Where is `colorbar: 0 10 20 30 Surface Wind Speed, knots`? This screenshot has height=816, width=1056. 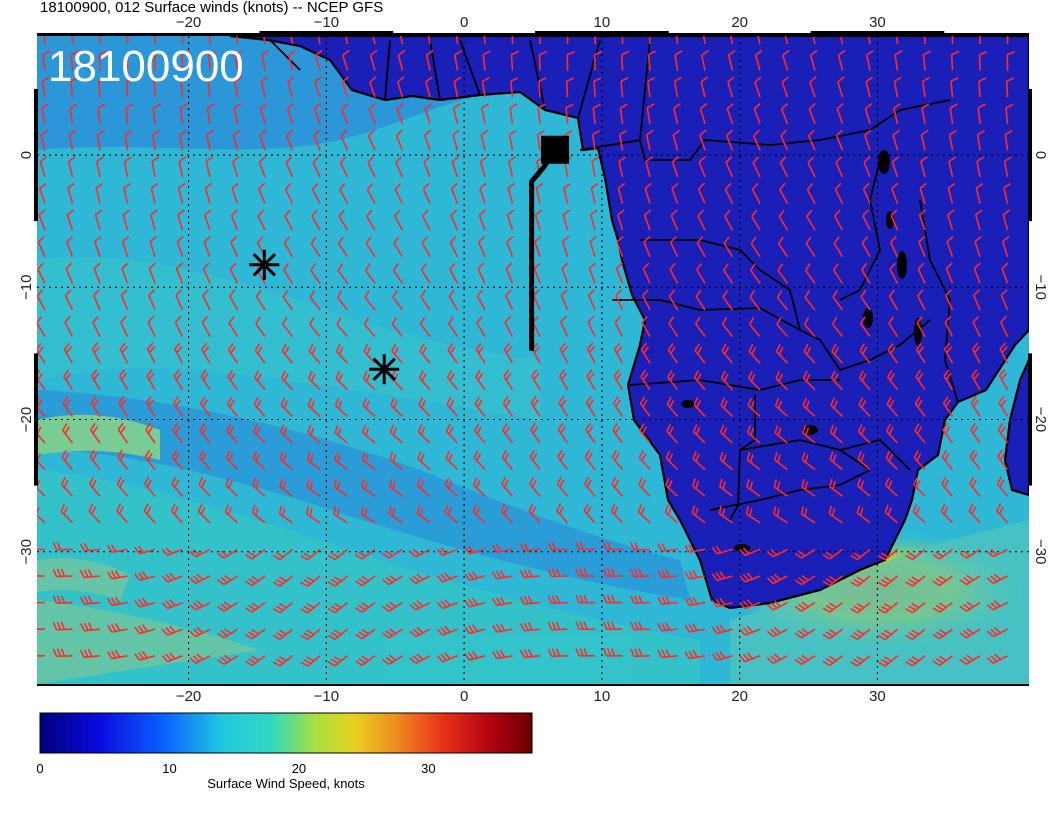 colorbar: 0 10 20 30 Surface Wind Speed, knots is located at coordinates (284, 751).